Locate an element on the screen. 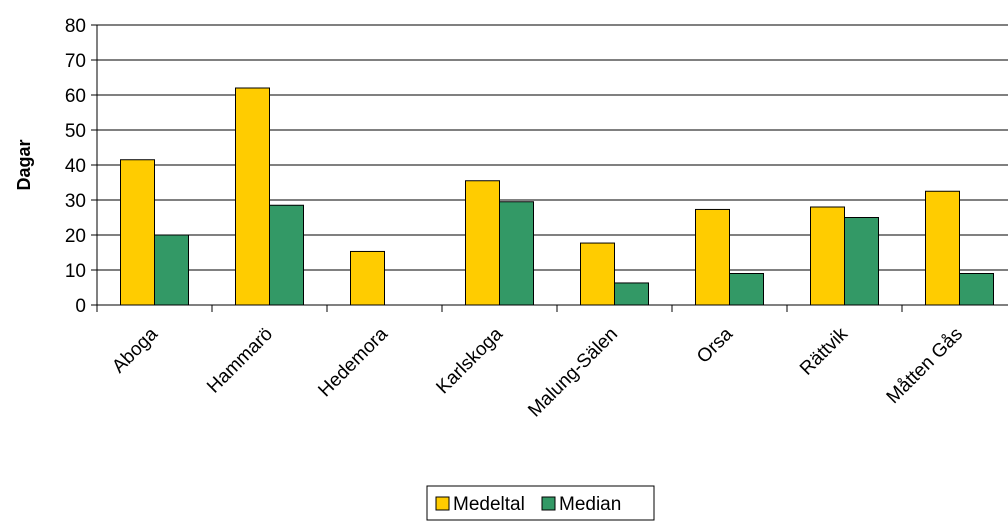  legend-label-median: Median is located at coordinates (590, 504).